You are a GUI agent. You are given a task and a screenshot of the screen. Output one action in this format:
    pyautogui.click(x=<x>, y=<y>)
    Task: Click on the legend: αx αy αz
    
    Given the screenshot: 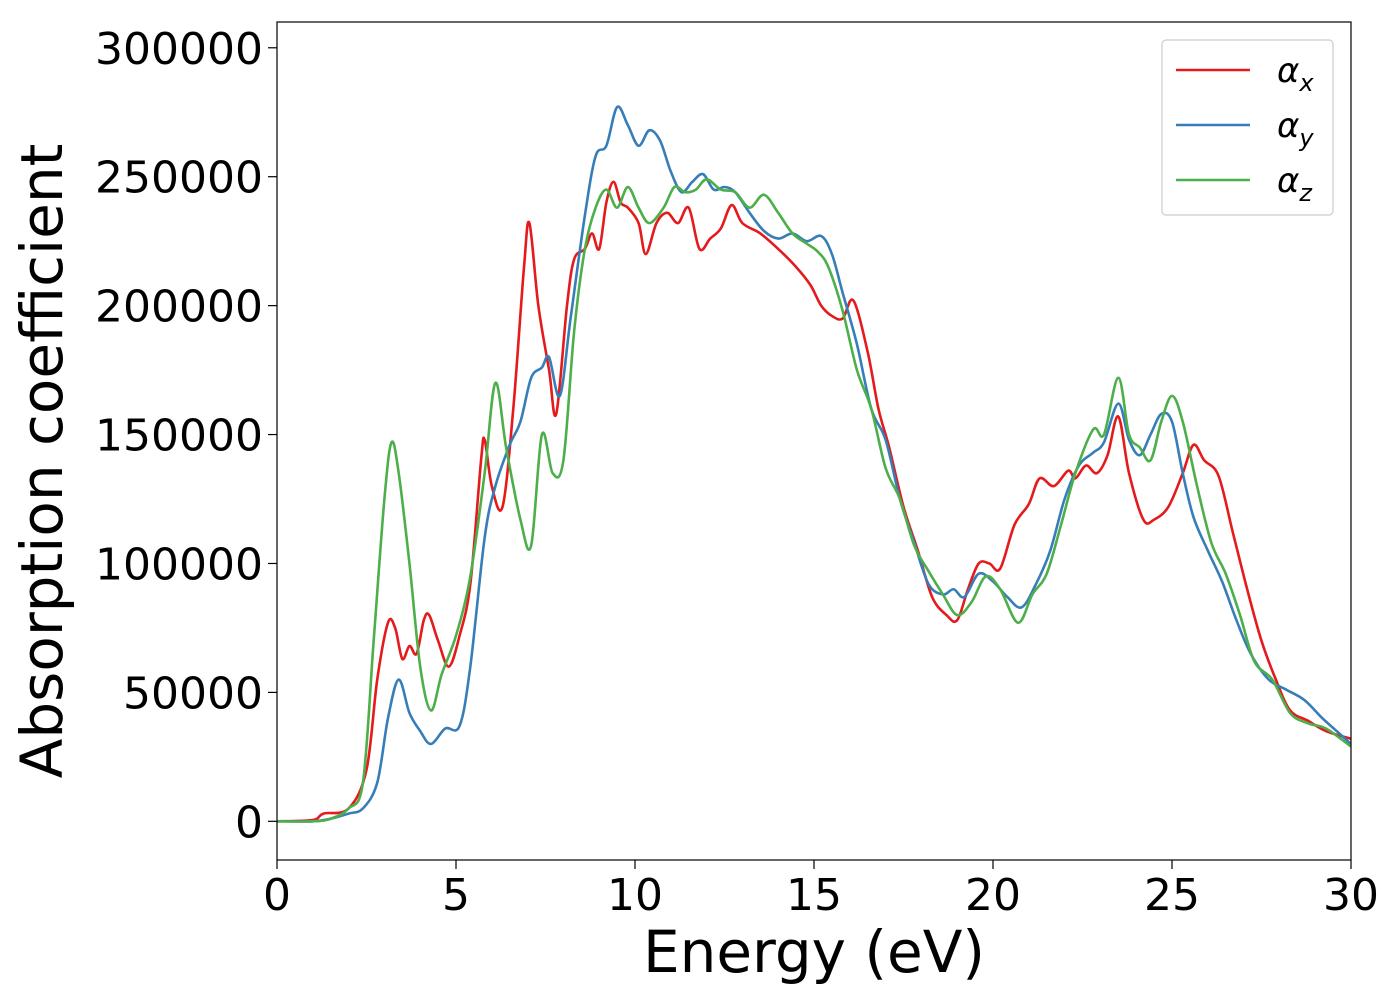 What is the action you would take?
    pyautogui.click(x=1247, y=127)
    